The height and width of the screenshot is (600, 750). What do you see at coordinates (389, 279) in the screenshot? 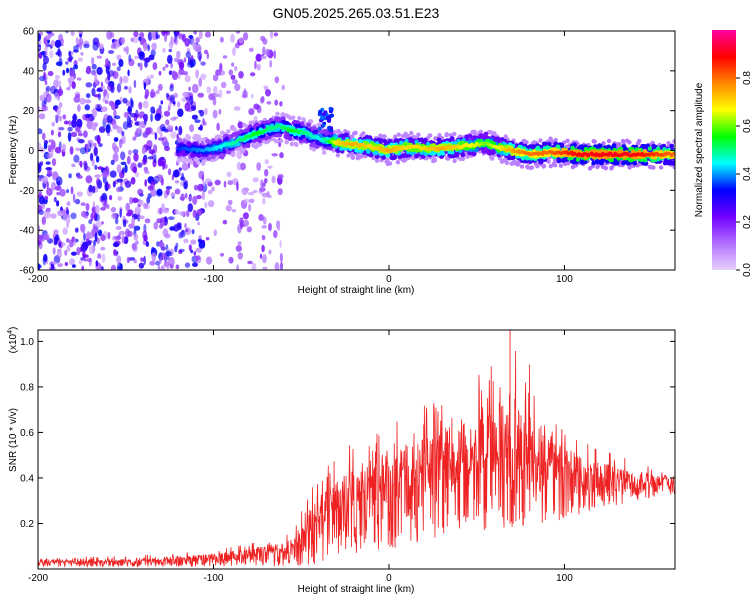
I see `x-tick-label: 0` at bounding box center [389, 279].